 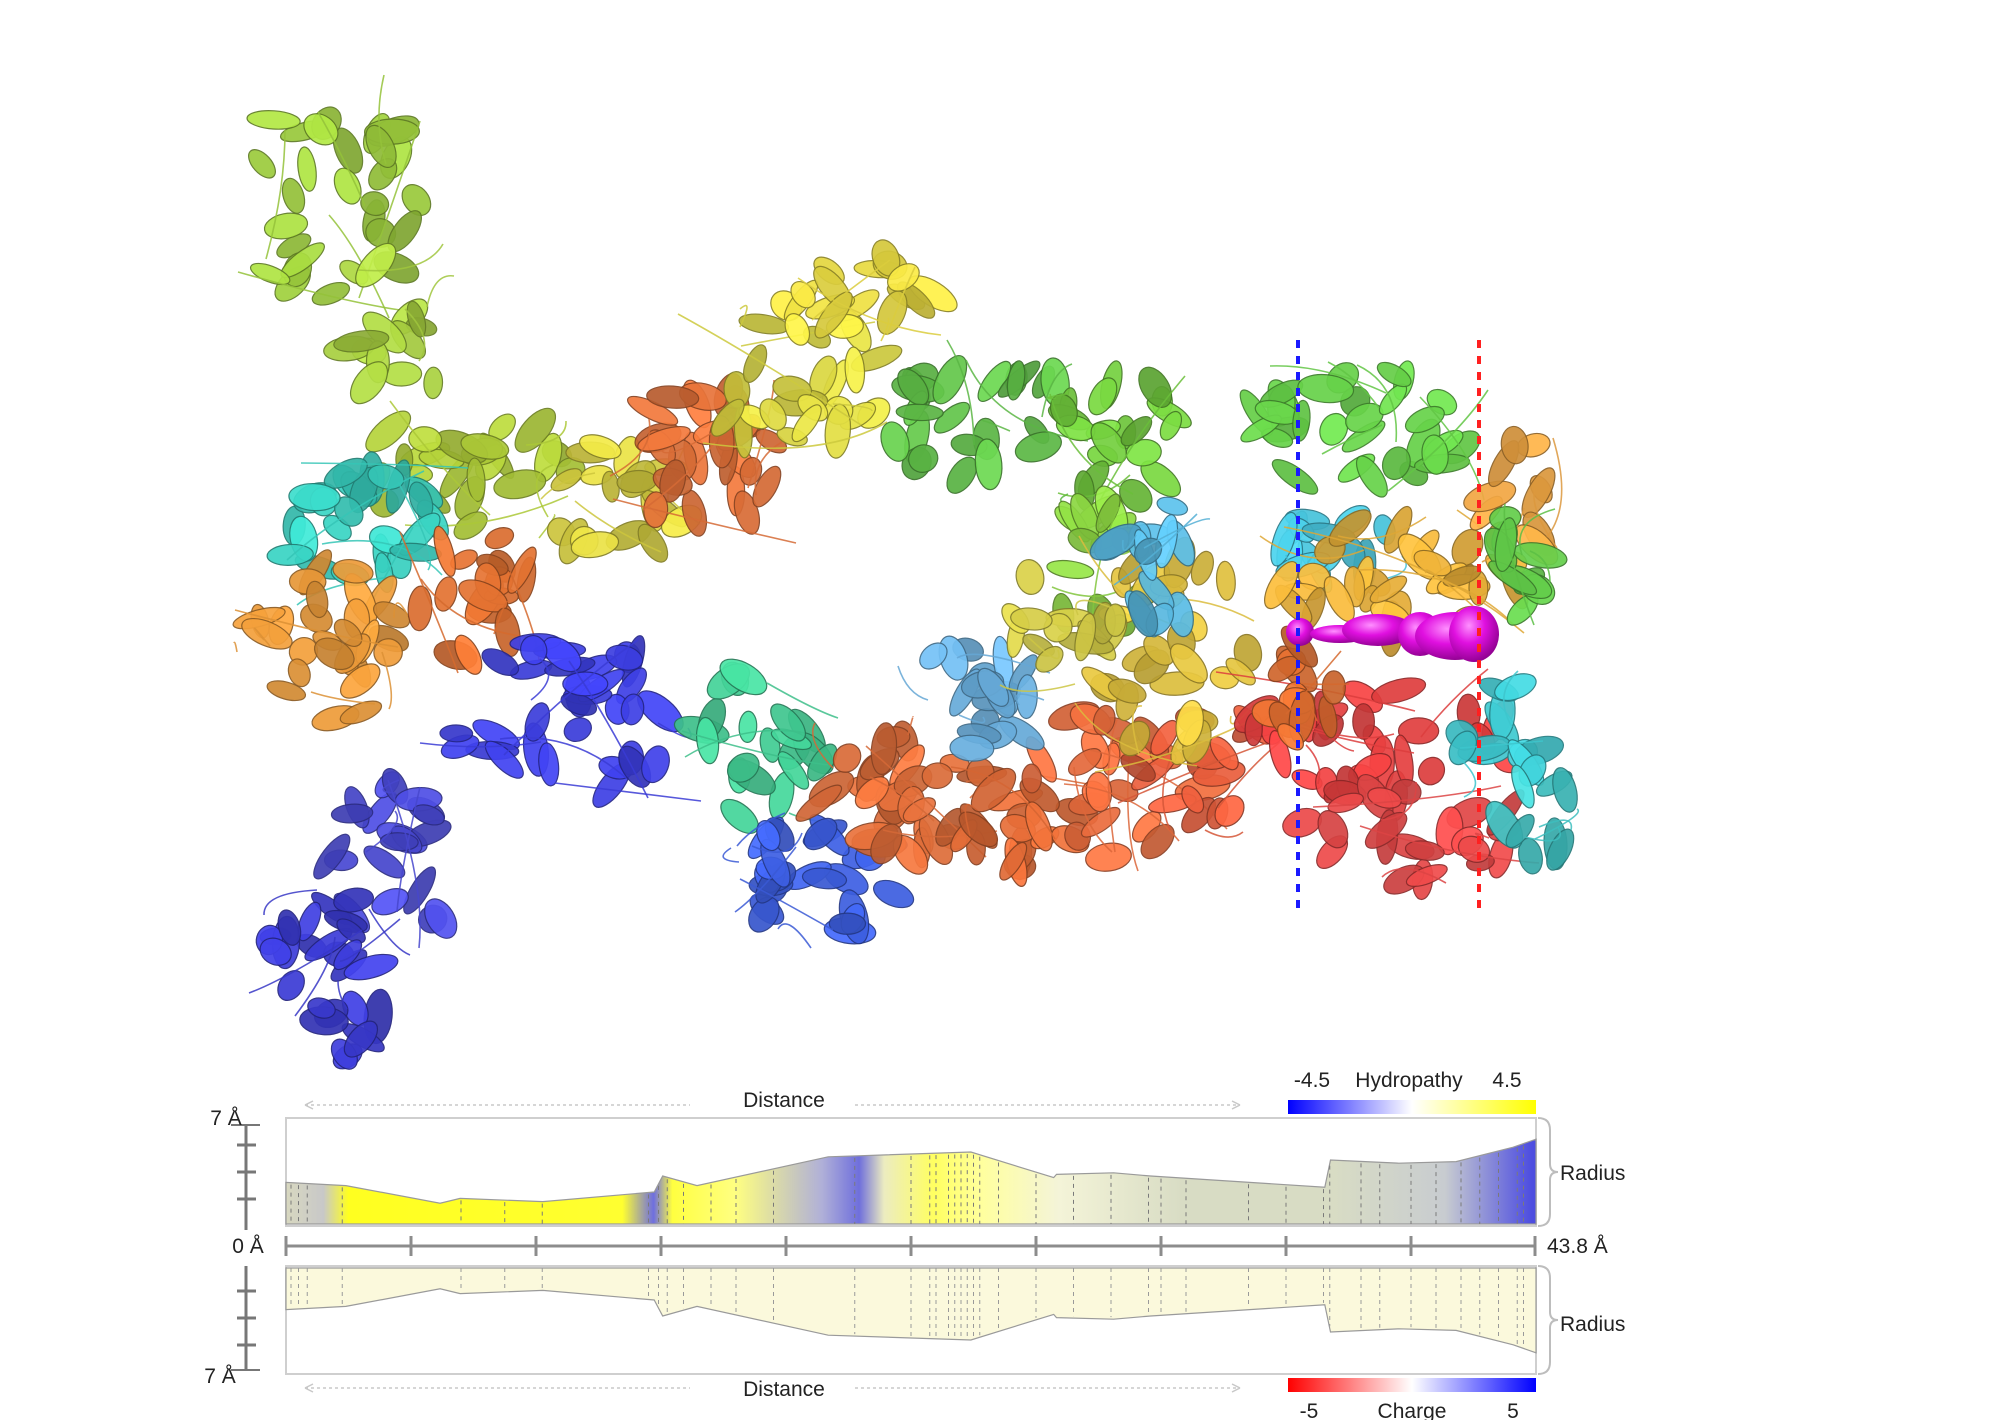 I want to click on hydropathy-color-scale, so click(x=1412, y=1107).